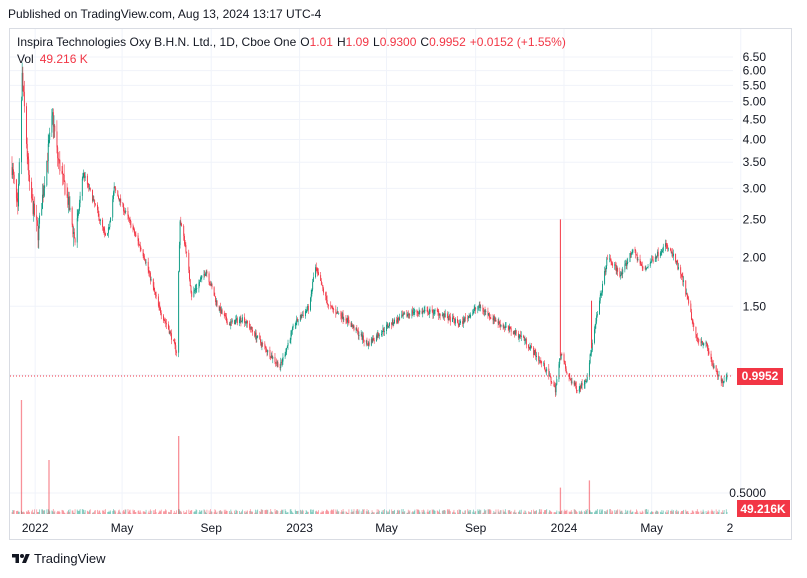 The image size is (807, 578). Describe the element at coordinates (376, 42) in the screenshot. I see `low-label: L` at that location.